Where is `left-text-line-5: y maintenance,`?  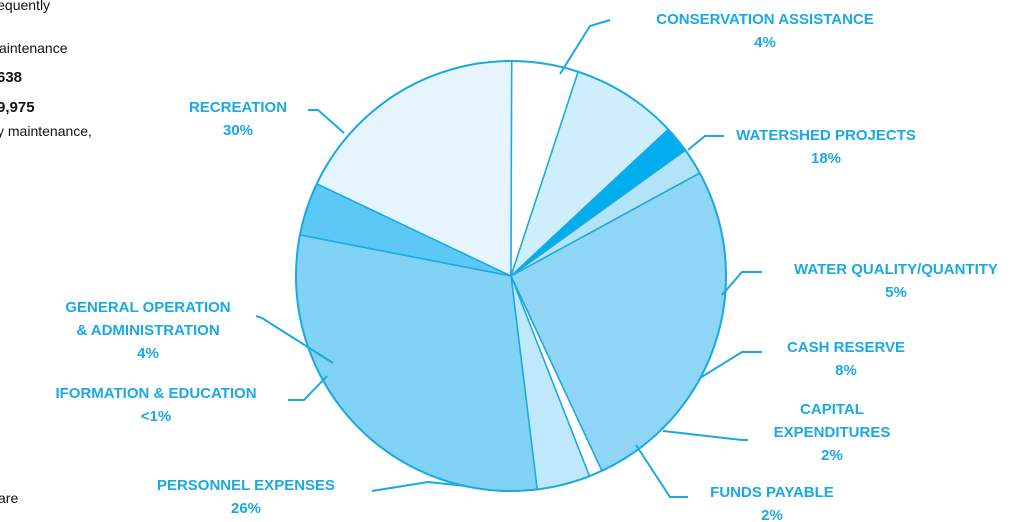
left-text-line-5: y maintenance, is located at coordinates (46, 131).